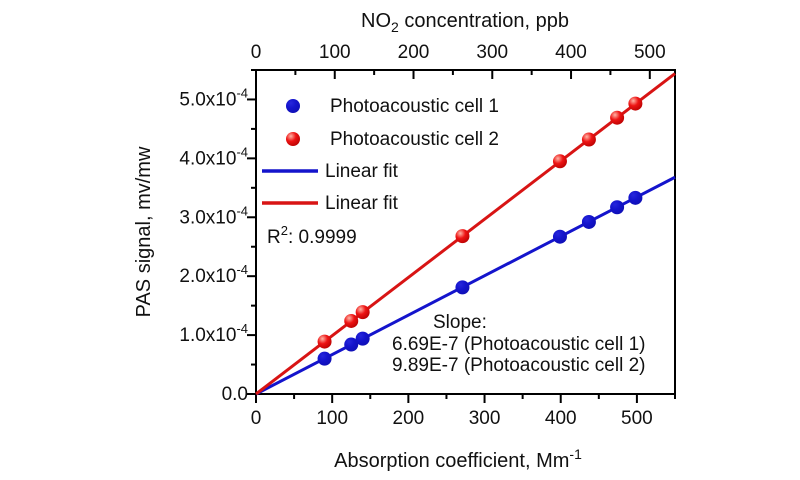 This screenshot has width=800, height=480. I want to click on x-axis-tick-label: 200, so click(409, 418).